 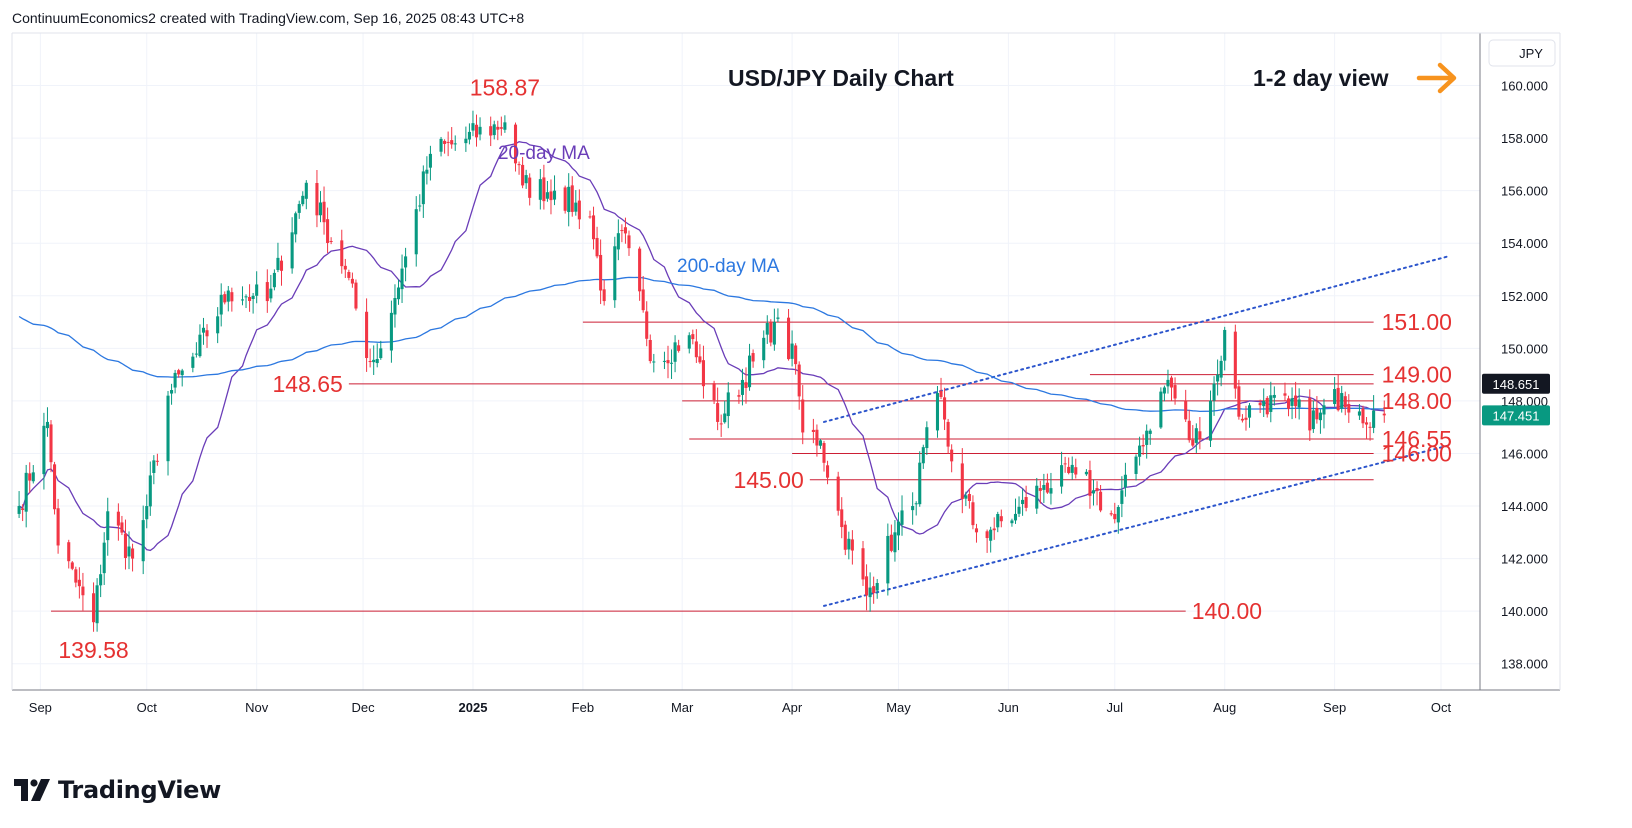 I want to click on y-tick-label: 146.000, so click(x=1524, y=453).